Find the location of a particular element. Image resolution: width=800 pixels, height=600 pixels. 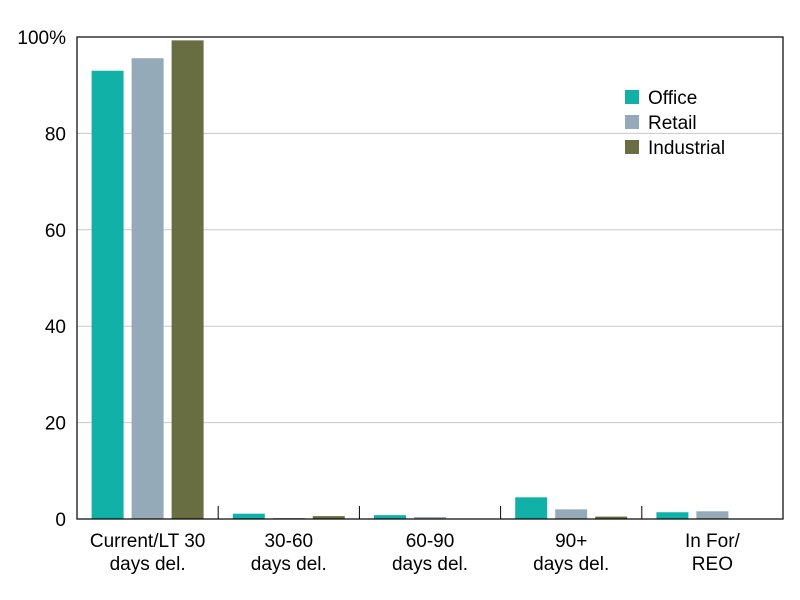

x-axis-separators is located at coordinates (430, 512).